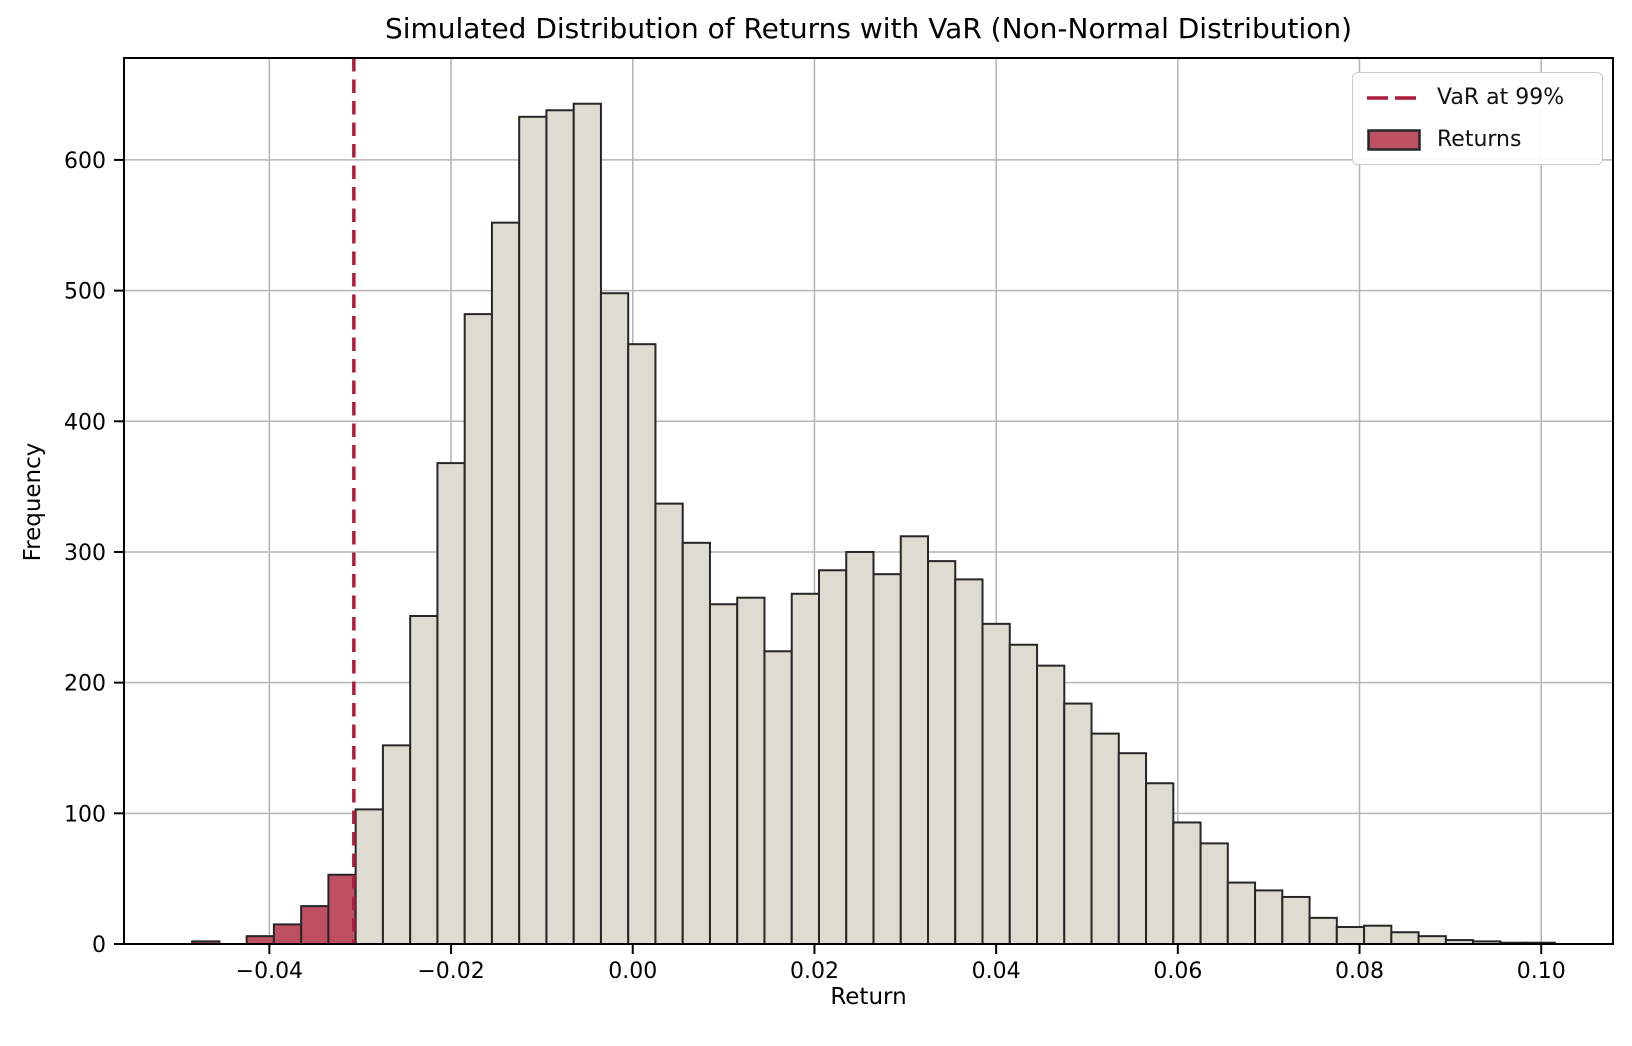 The width and height of the screenshot is (1632, 1046). What do you see at coordinates (33, 502) in the screenshot?
I see `y-axis-label: Frequency` at bounding box center [33, 502].